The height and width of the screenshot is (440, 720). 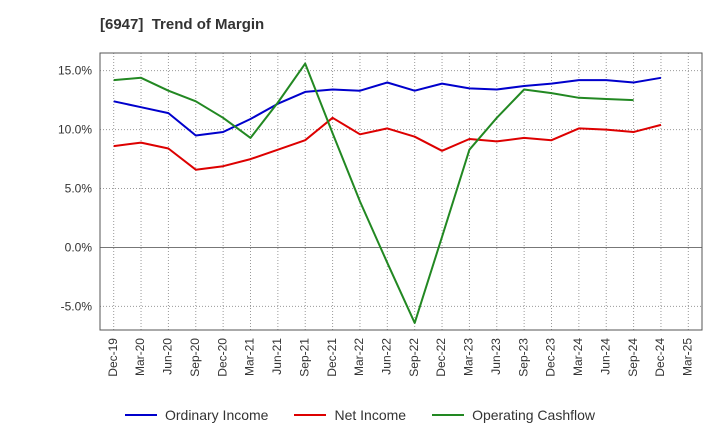 I want to click on x-tick-label: Sep-20, so click(x=195, y=357).